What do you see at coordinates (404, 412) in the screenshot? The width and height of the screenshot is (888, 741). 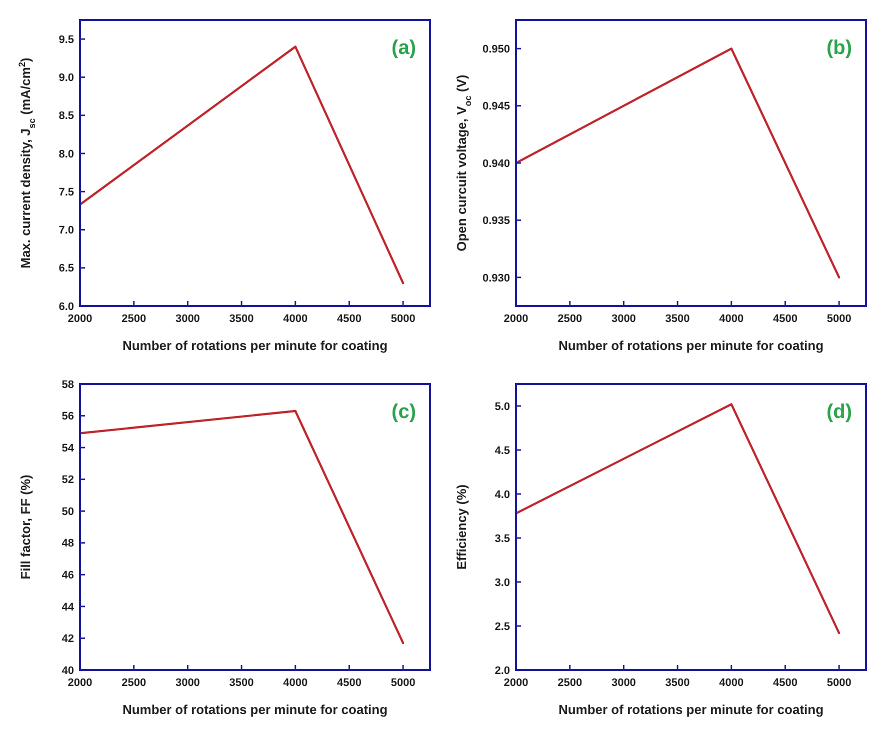 I see `text: (c)` at bounding box center [404, 412].